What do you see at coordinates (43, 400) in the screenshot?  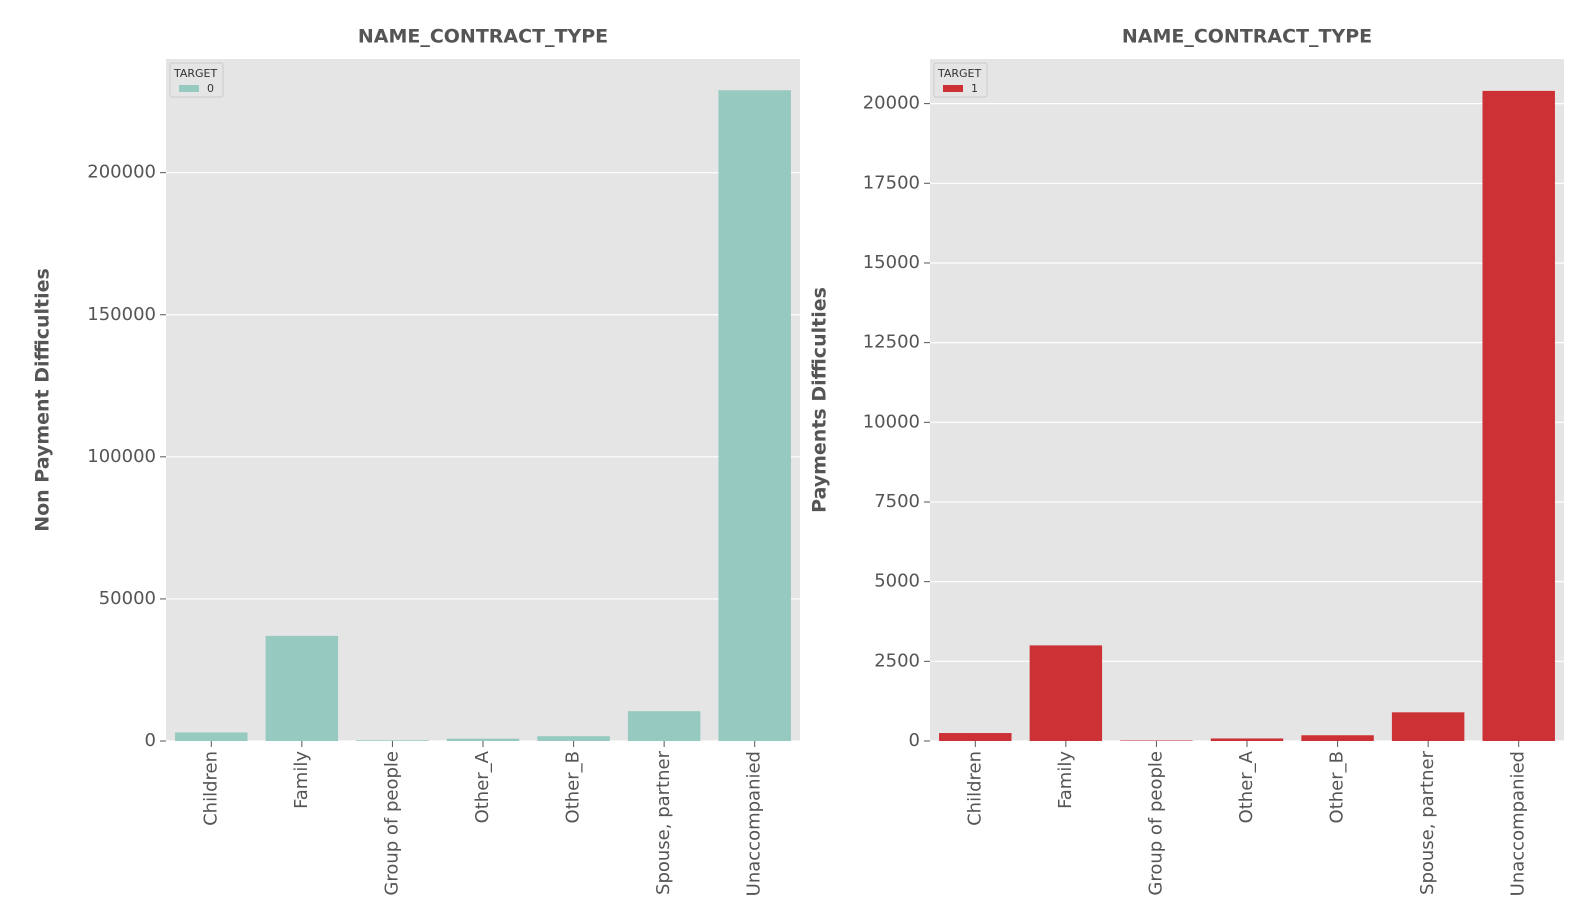 I see `y-axis-label: Non Payment Difficulties` at bounding box center [43, 400].